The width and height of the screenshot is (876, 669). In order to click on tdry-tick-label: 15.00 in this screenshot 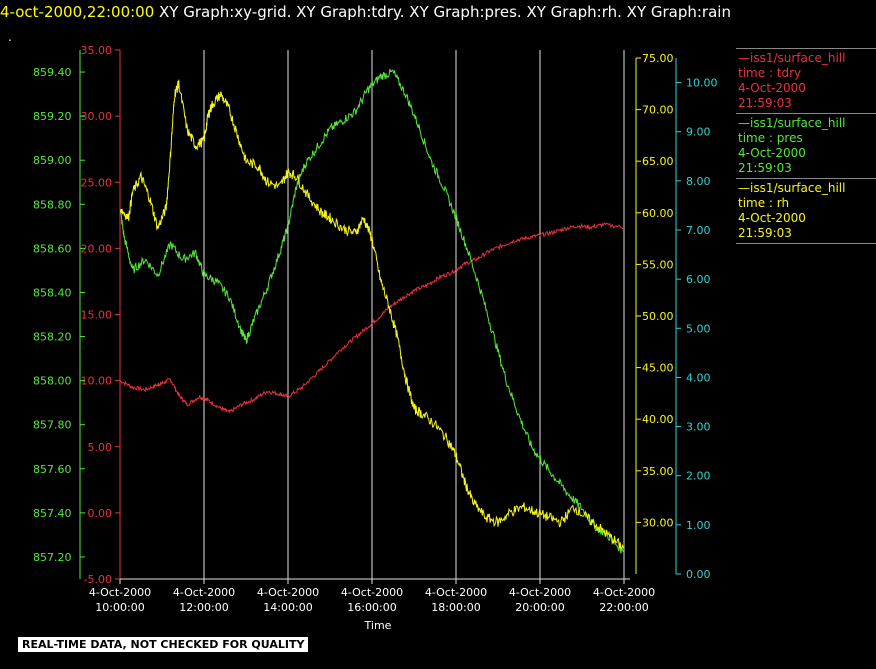, I will do `click(97, 315)`.